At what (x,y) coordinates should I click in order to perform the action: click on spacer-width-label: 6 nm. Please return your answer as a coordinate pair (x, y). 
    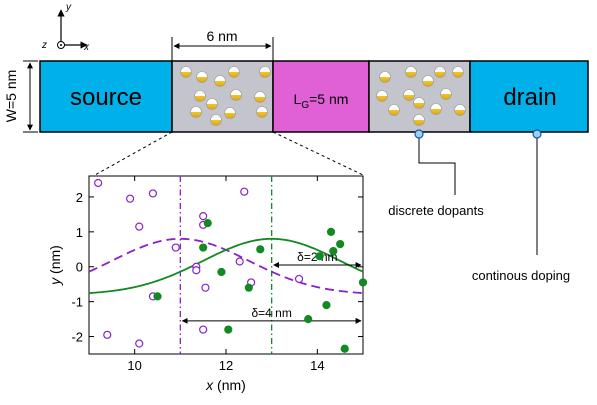
    Looking at the image, I should click on (221, 36).